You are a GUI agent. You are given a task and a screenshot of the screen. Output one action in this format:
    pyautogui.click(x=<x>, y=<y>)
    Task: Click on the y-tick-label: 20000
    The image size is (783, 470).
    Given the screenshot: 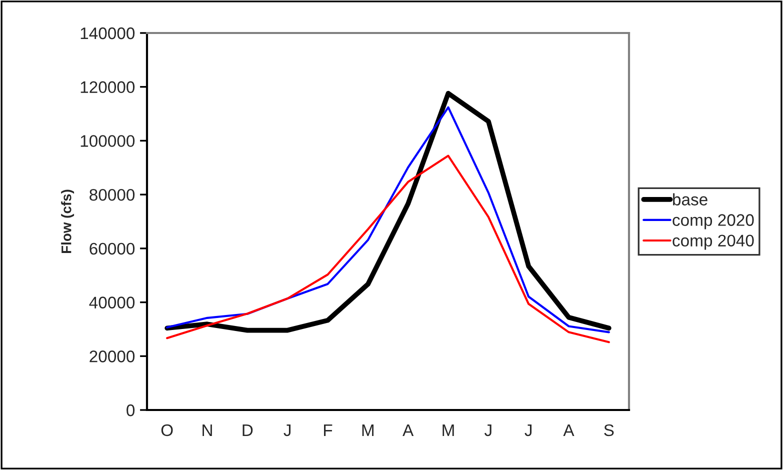 What is the action you would take?
    pyautogui.click(x=112, y=356)
    